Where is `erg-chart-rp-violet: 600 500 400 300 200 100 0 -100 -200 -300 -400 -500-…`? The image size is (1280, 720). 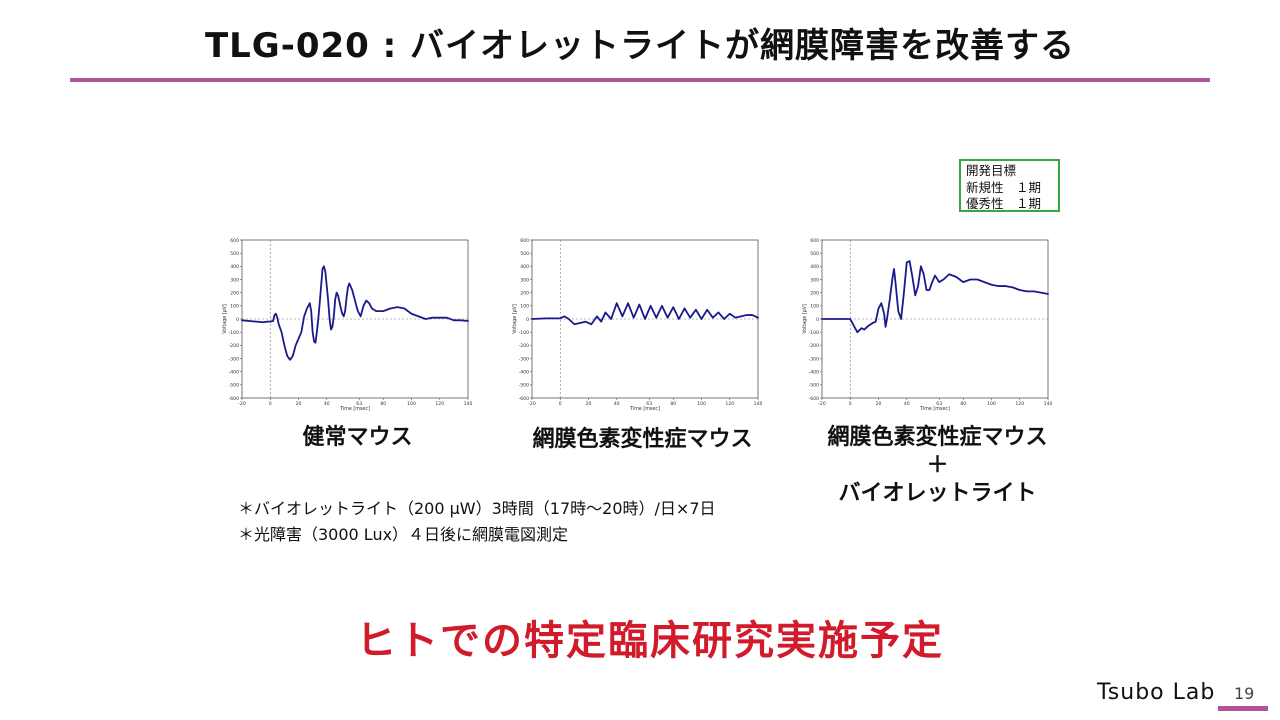
erg-chart-rp-violet: 600 500 400 300 200 100 0 -100 -200 -300 -400 -500-… is located at coordinates (926, 323).